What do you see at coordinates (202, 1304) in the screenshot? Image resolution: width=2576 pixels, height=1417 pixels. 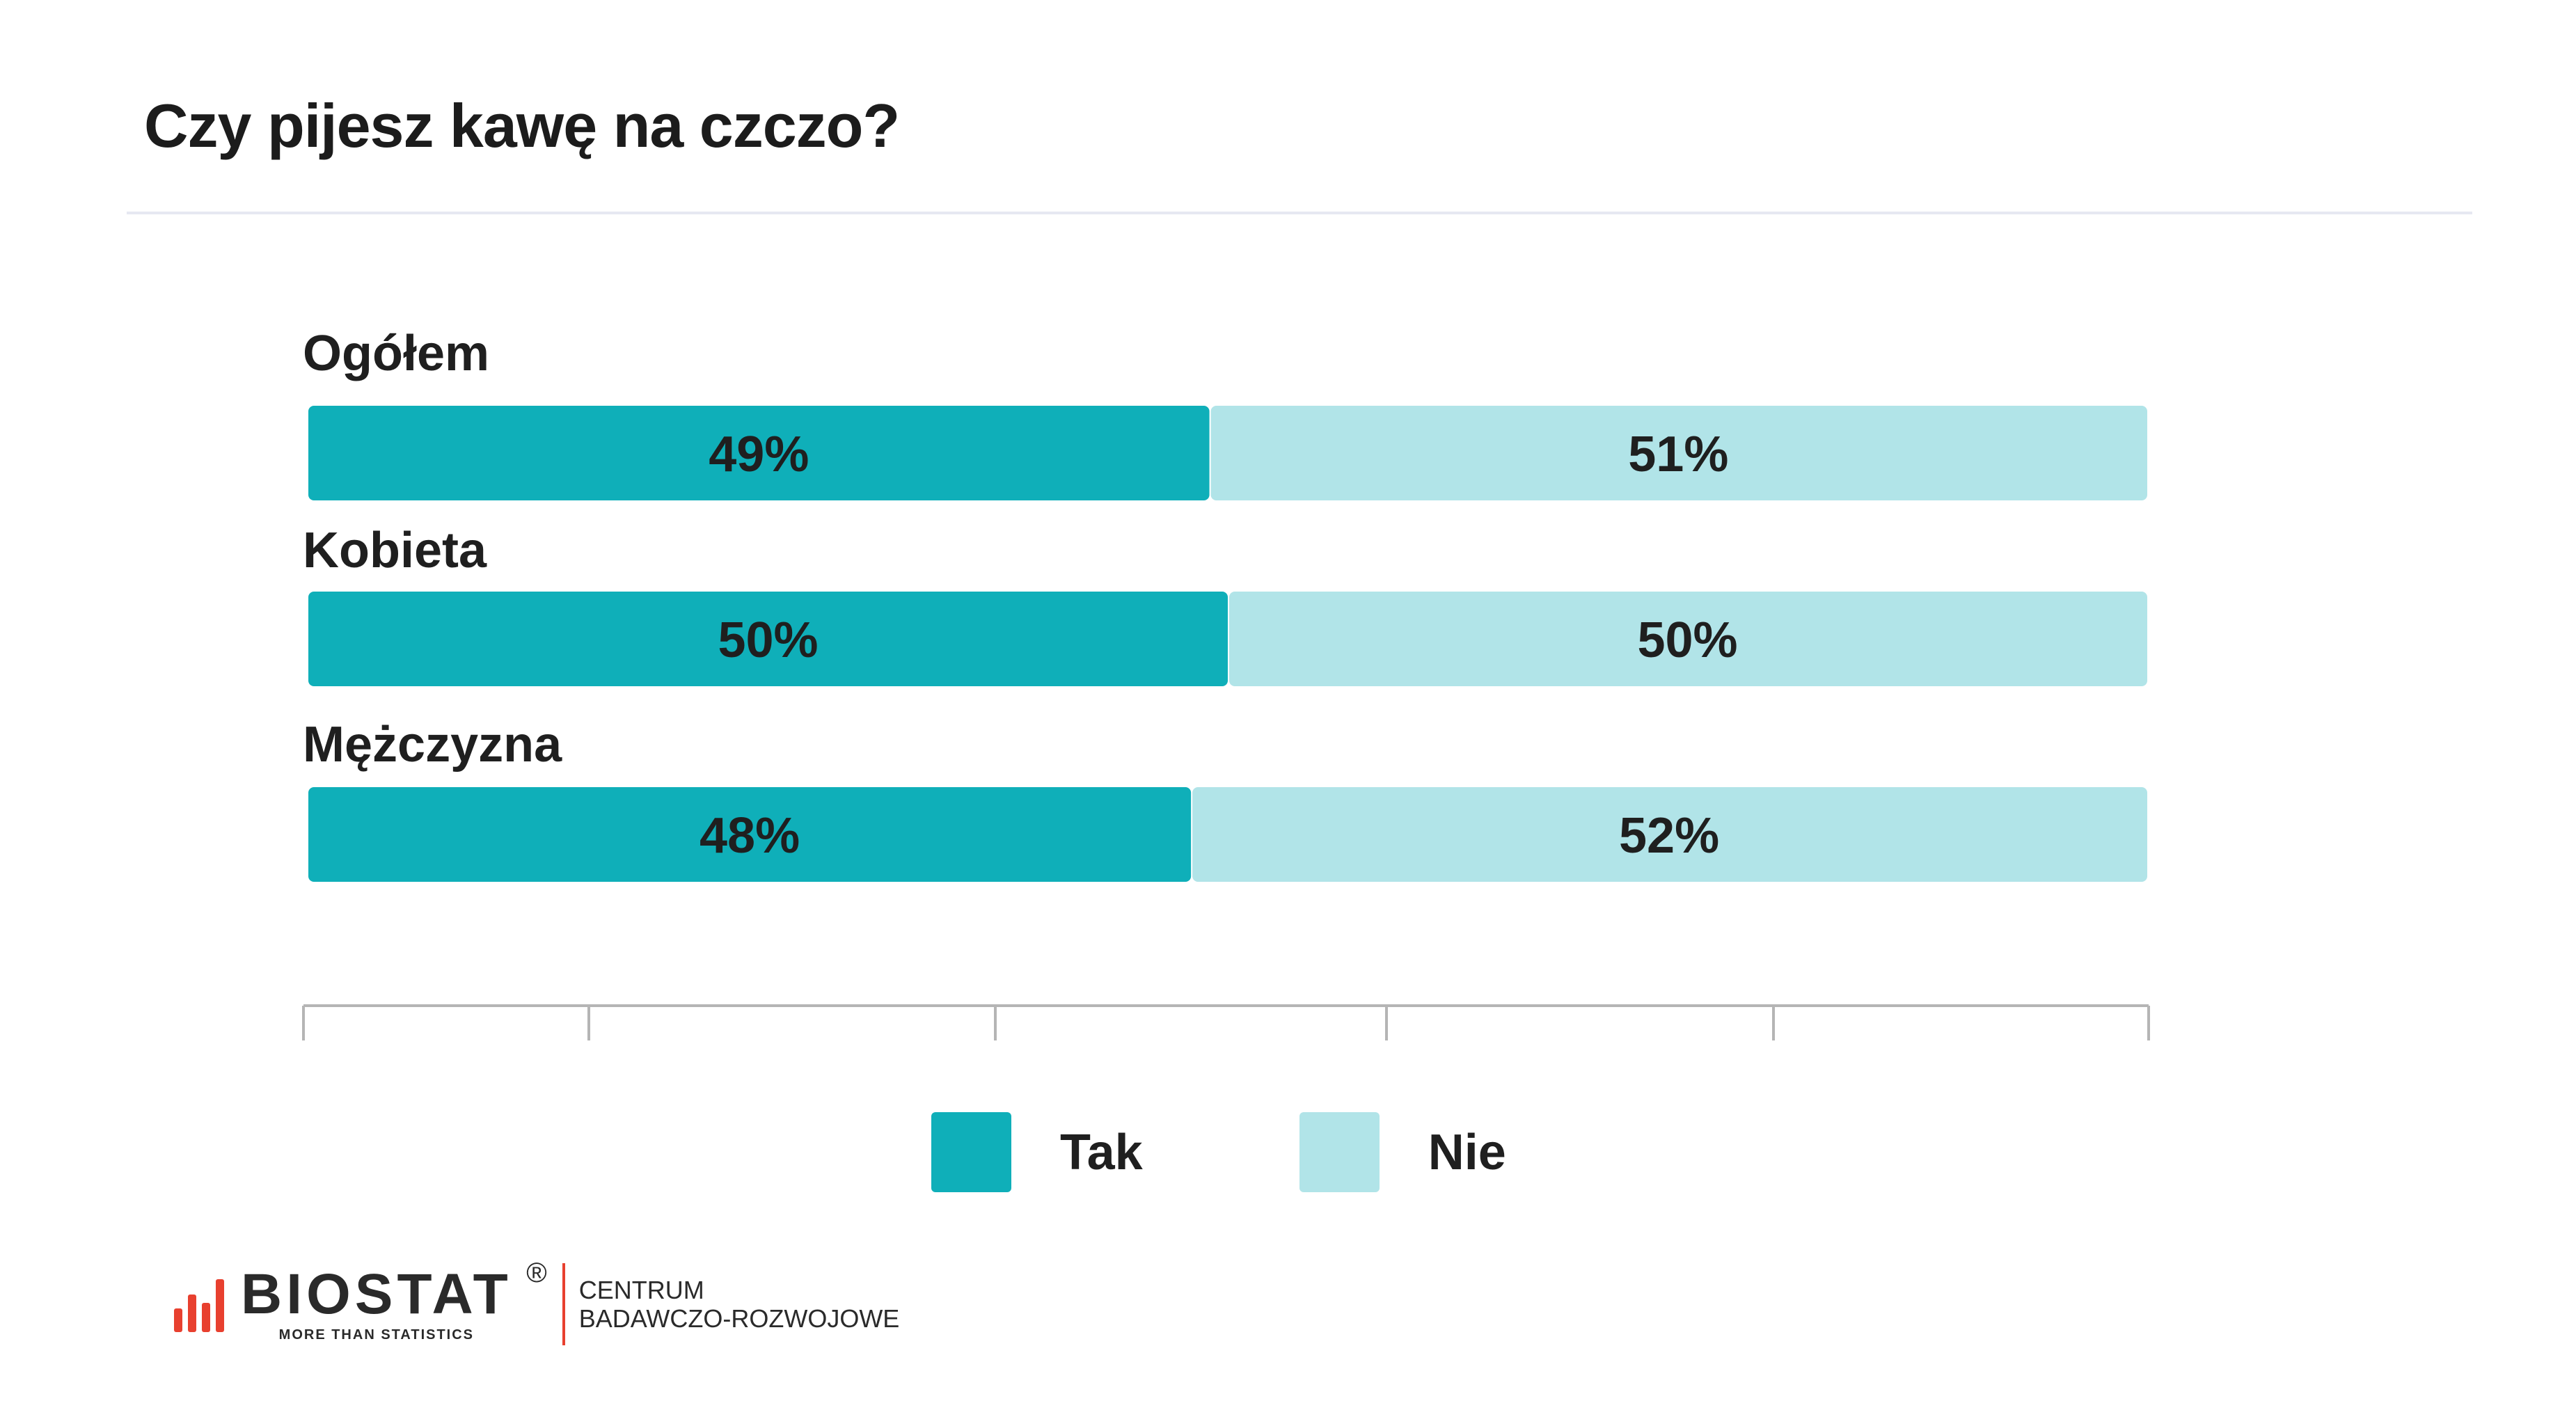 I see `bar-chart-icon` at bounding box center [202, 1304].